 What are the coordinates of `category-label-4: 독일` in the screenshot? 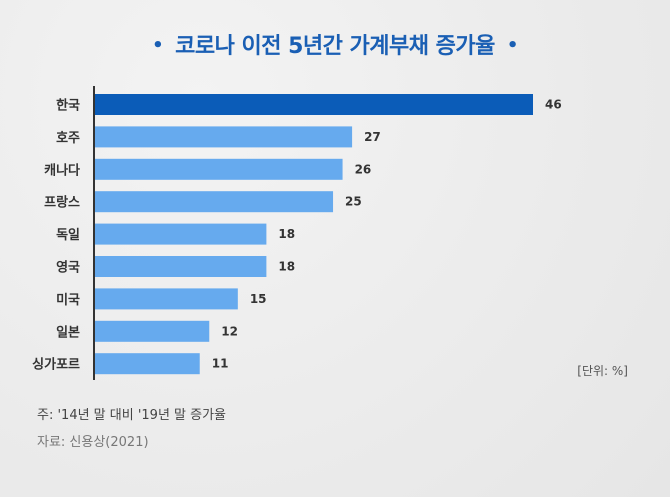 It's located at (68, 235).